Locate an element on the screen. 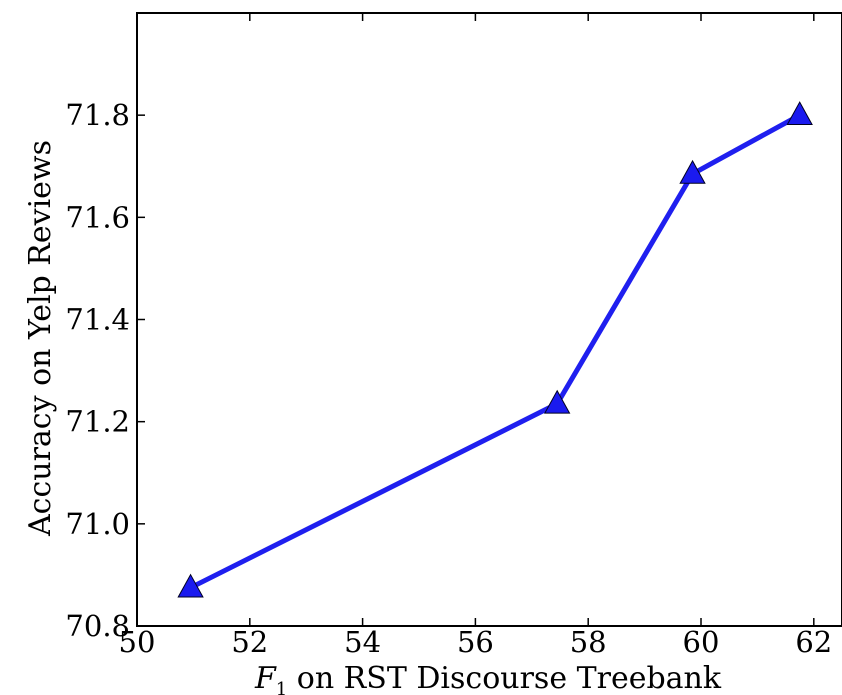 The image size is (842, 695). x-axis-label-italic: F is located at coordinates (265, 678).